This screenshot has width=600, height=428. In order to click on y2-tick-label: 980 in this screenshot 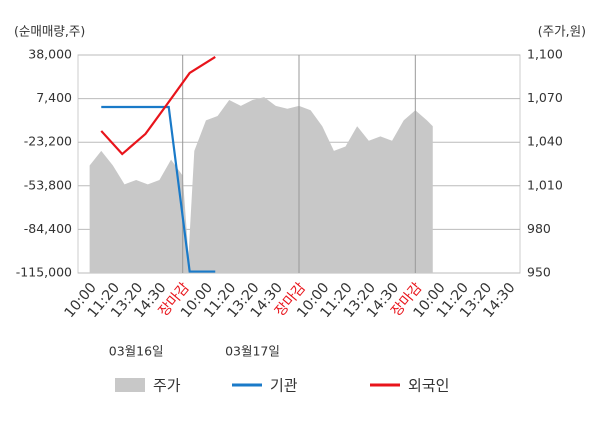, I will do `click(539, 228)`.